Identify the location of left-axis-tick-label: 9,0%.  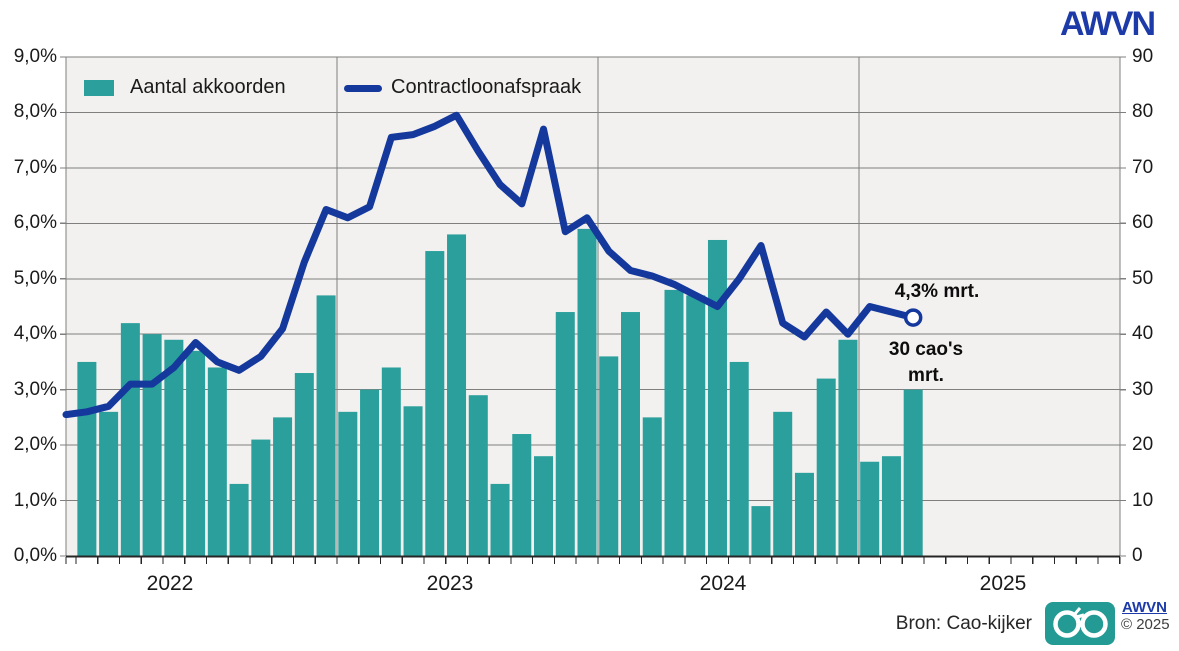
(35, 56).